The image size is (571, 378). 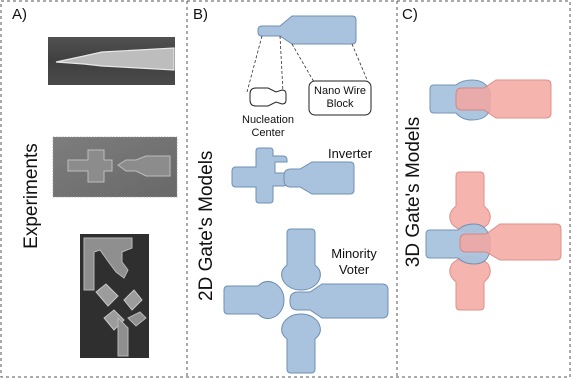 What do you see at coordinates (31, 196) in the screenshot?
I see `panel-a-title: Experiments` at bounding box center [31, 196].